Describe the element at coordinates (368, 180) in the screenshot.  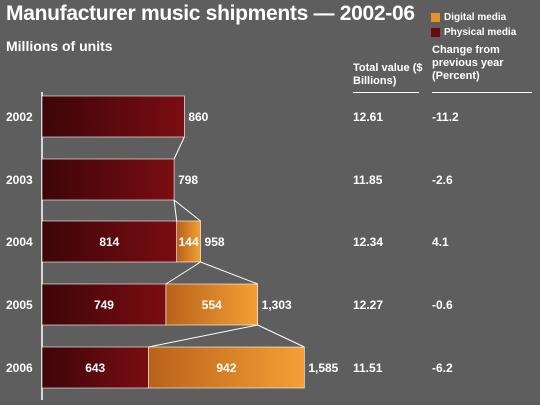
I see `table-cell-total-value: 11.85` at that location.